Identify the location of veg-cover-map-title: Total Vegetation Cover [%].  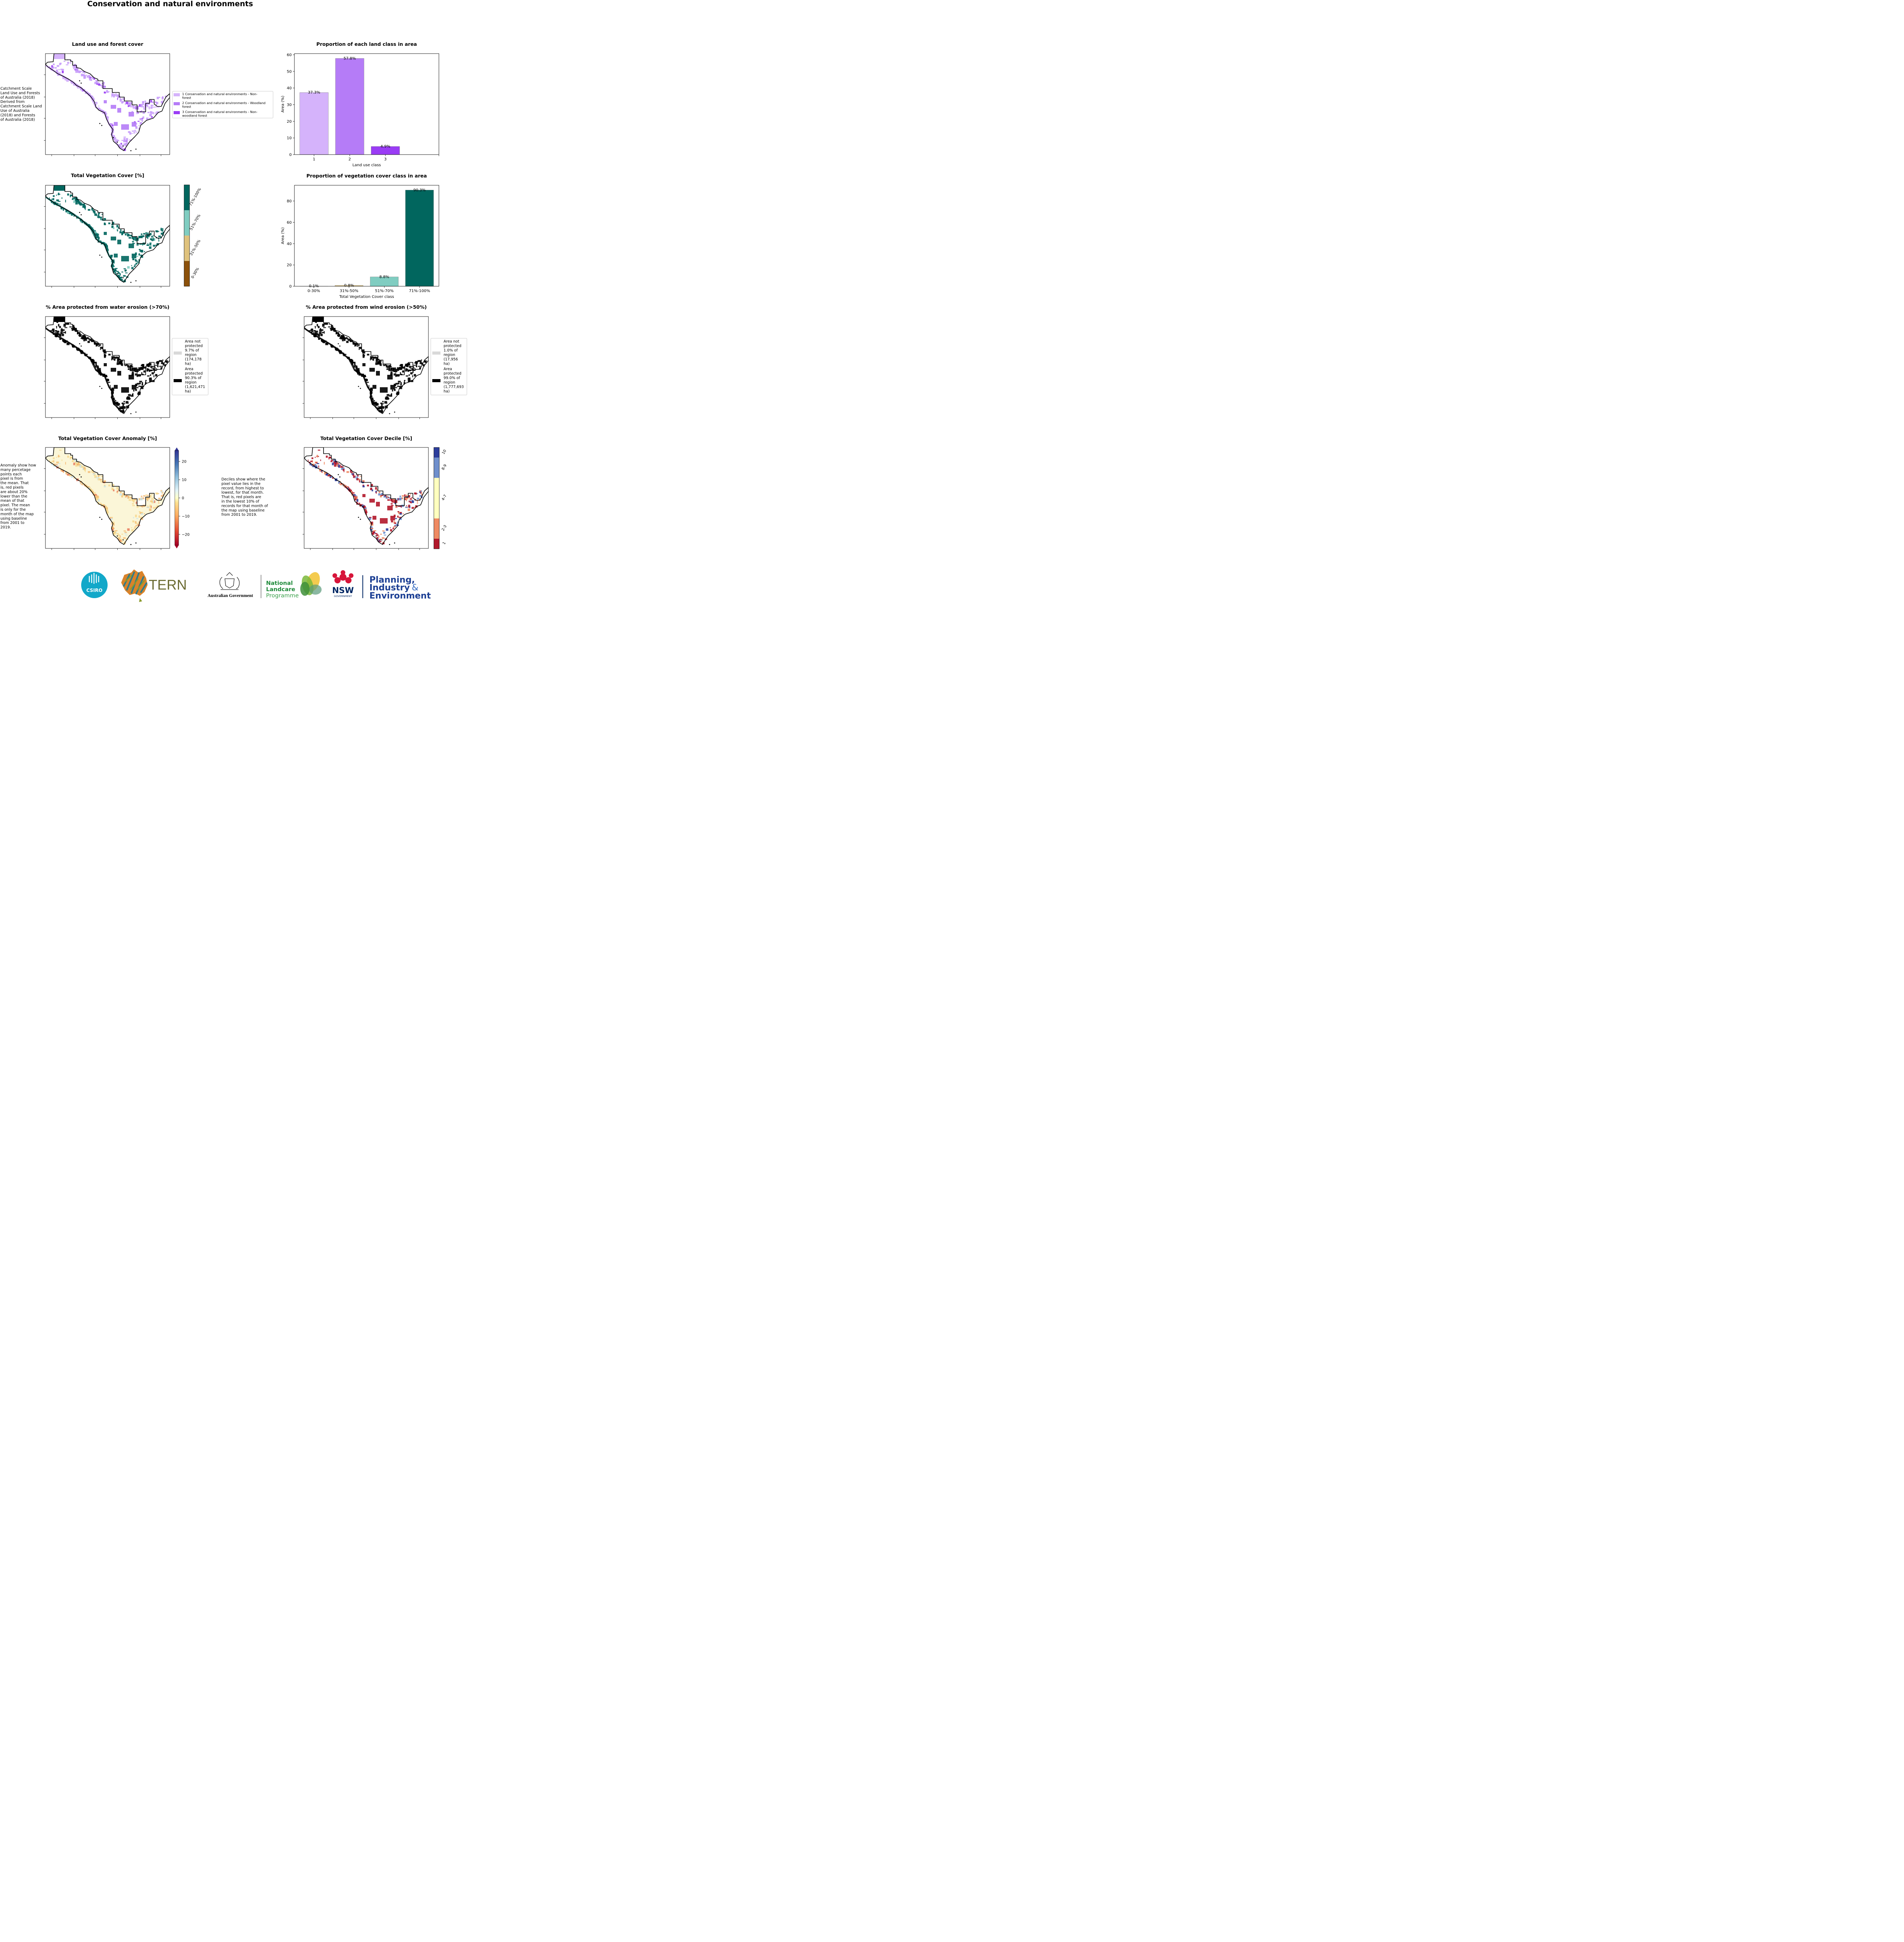
(107, 175).